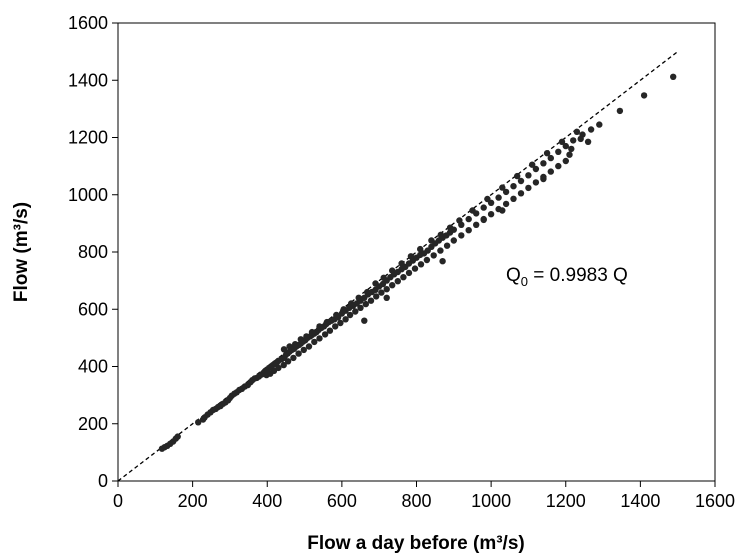 This screenshot has width=751, height=557. I want to click on x-tick-label: 200, so click(193, 501).